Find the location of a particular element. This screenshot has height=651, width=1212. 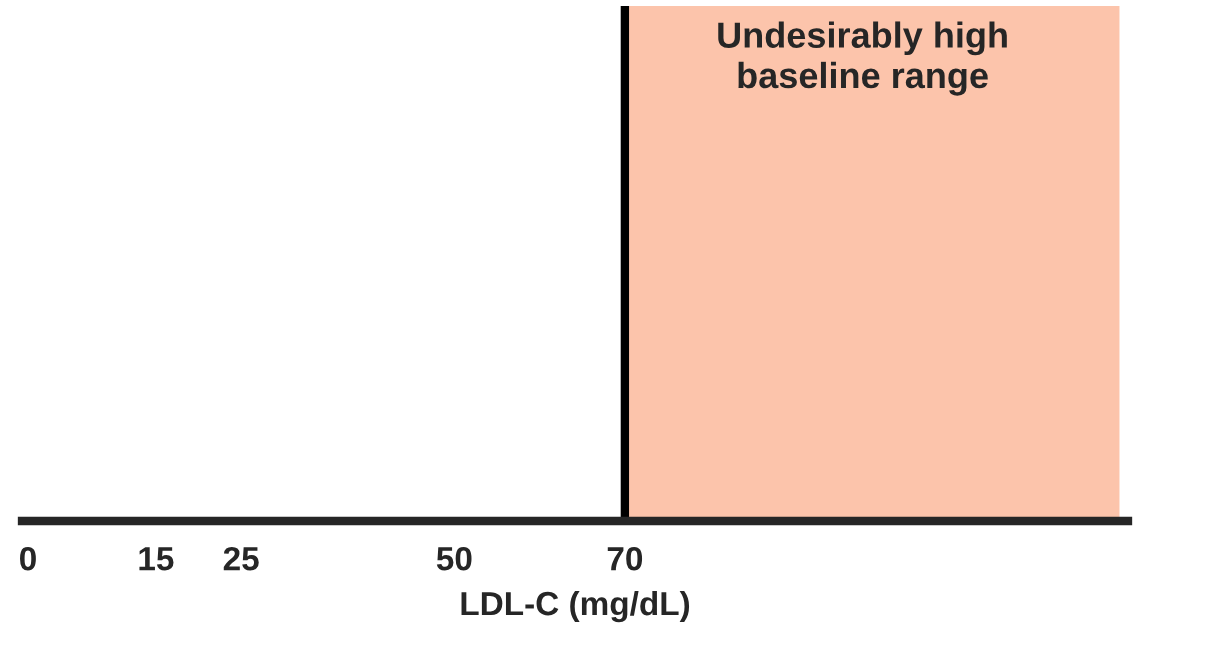

x-tick-label: 15 is located at coordinates (156, 559).